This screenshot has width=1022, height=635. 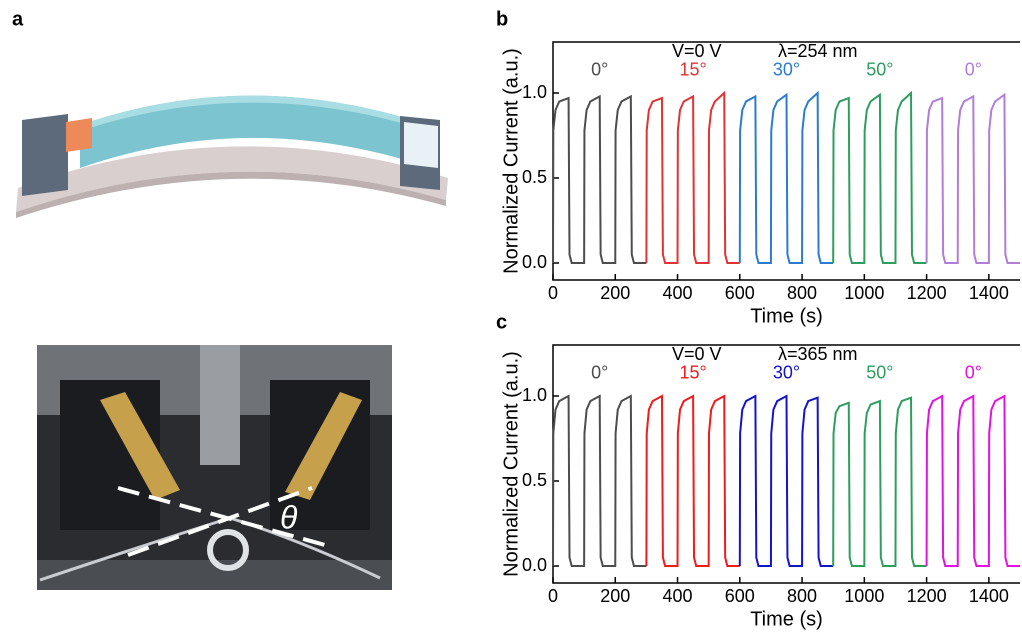 I want to click on photo-post, so click(x=220, y=405).